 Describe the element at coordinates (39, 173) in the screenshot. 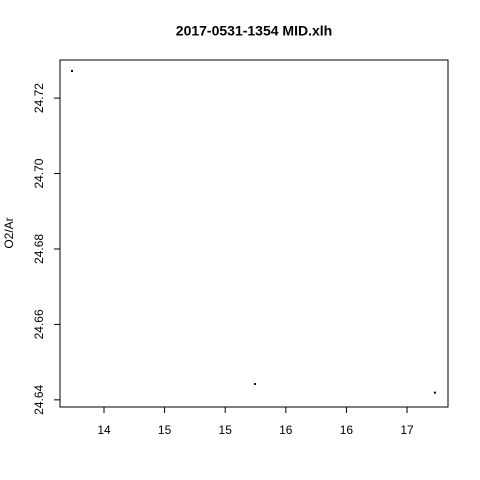

I see `y-tick-label: 24.70` at that location.